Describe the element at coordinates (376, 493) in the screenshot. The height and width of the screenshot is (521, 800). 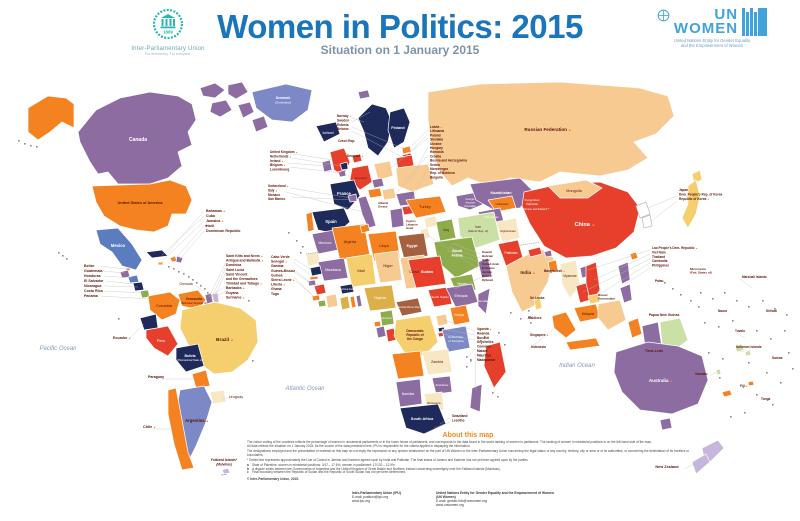
I see `footer-ipu-name: Inter-Parliamentary Union (IPU)` at that location.